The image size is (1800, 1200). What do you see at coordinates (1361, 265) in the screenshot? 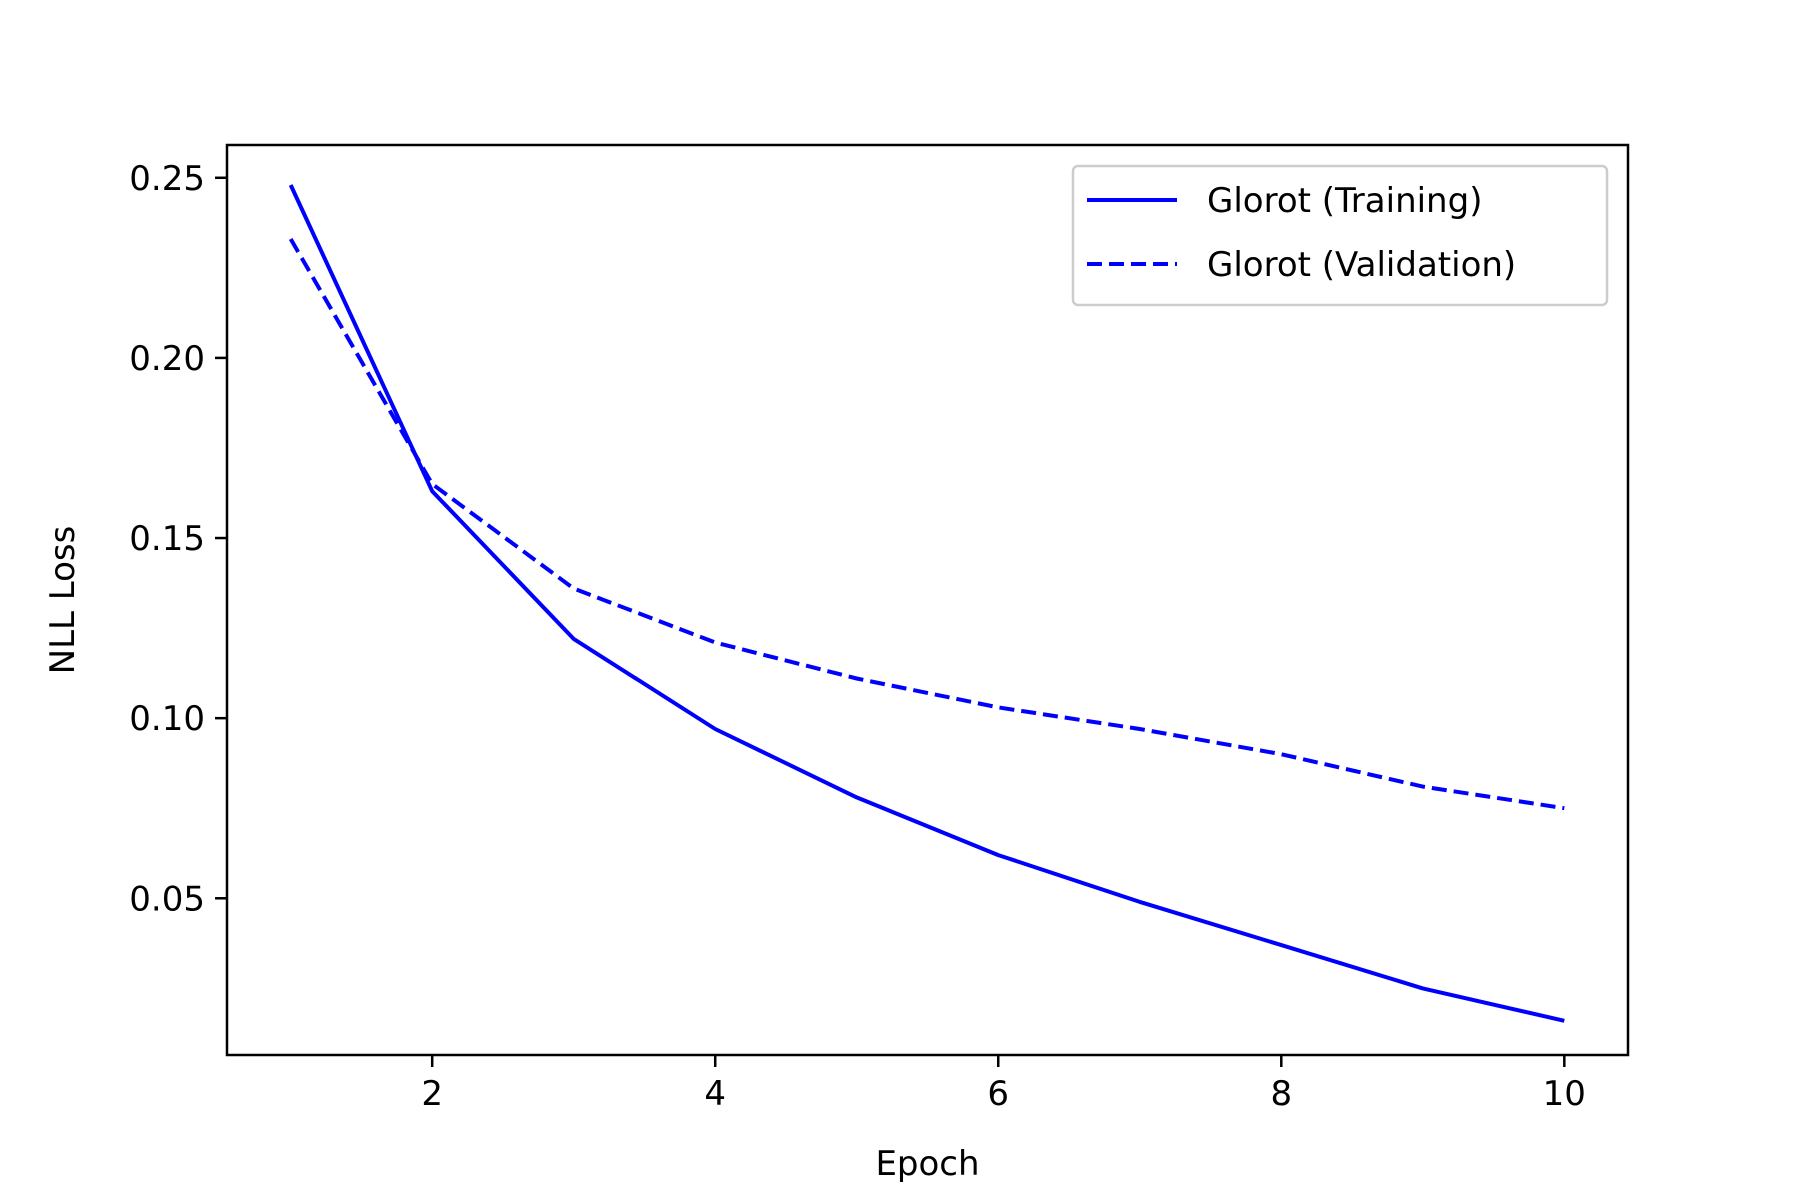
I see `legend-label-validation: Glorot (Validation)` at bounding box center [1361, 265].